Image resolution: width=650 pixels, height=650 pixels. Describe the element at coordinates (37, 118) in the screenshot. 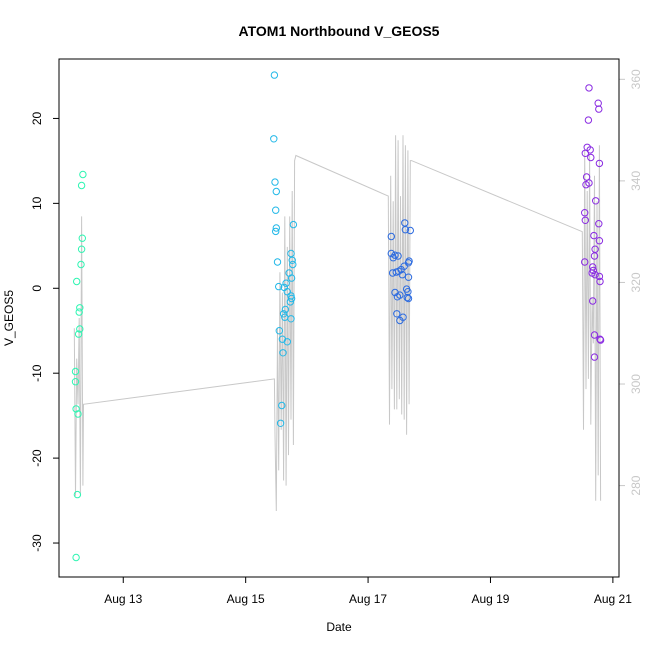

I see `y-tick-label: 20` at that location.